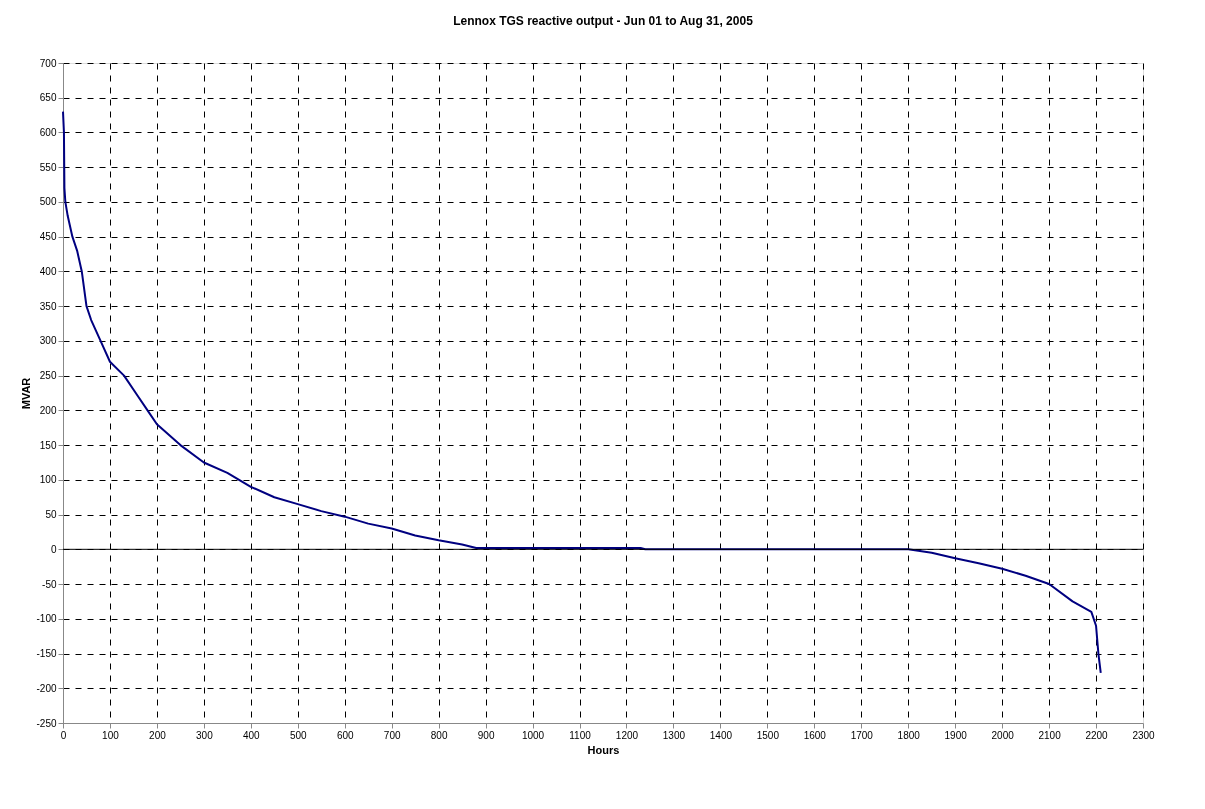 The width and height of the screenshot is (1205, 809). Describe the element at coordinates (909, 735) in the screenshot. I see `x-tick-label: 1800` at that location.